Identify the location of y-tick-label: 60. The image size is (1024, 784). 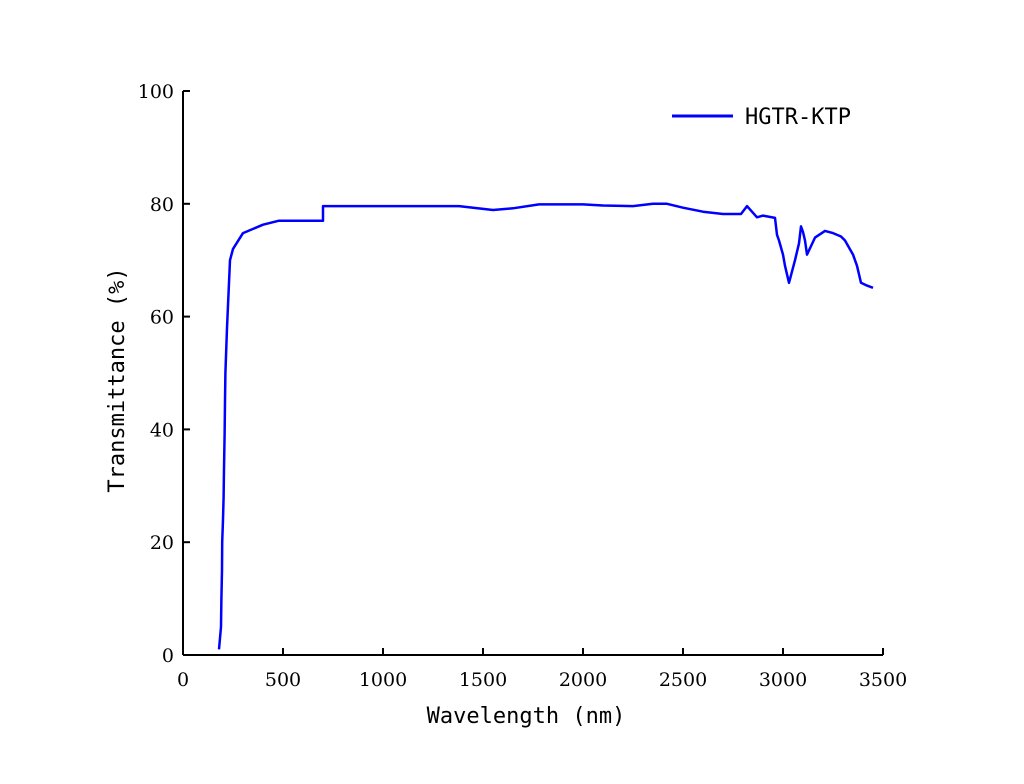
(162, 318).